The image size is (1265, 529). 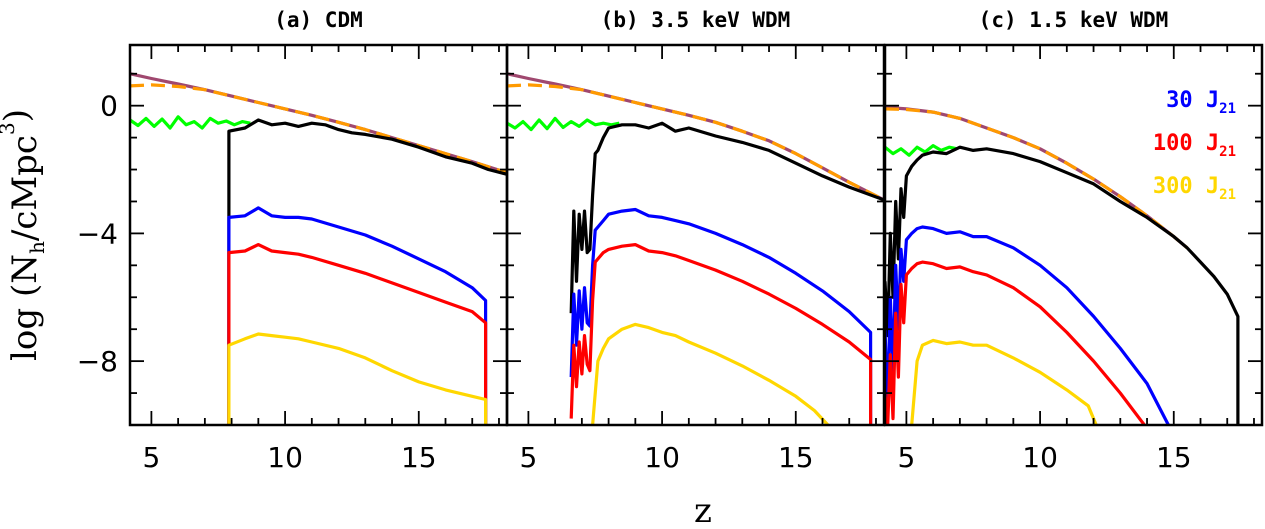 What do you see at coordinates (1074, 20) in the screenshot?
I see `panel-title: (c) 1.5 keV WDM` at bounding box center [1074, 20].